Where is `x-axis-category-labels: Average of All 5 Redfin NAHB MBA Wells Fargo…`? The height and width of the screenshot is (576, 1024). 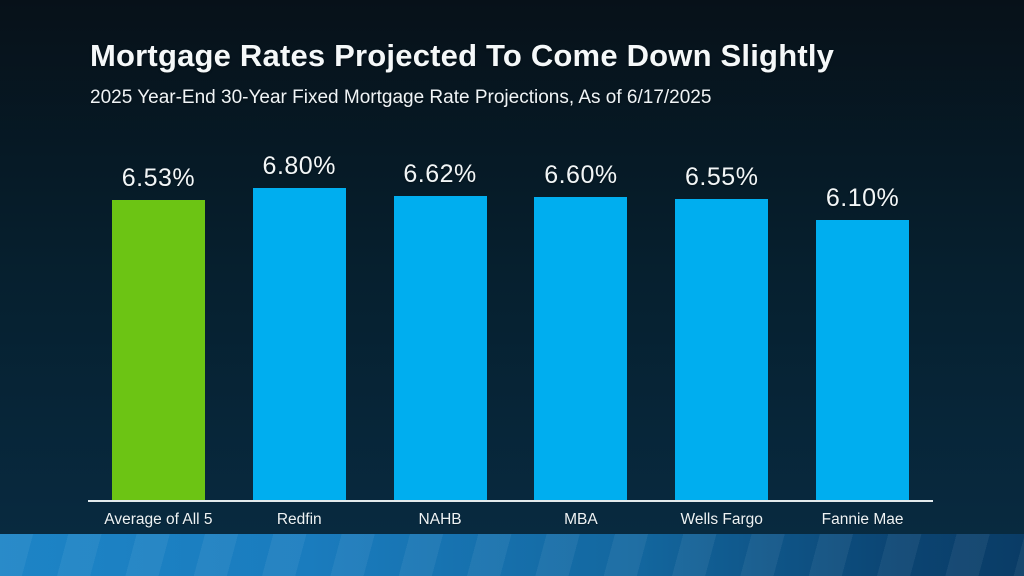 x-axis-category-labels: Average of All 5 Redfin NAHB MBA Wells Fargo… is located at coordinates (510, 520).